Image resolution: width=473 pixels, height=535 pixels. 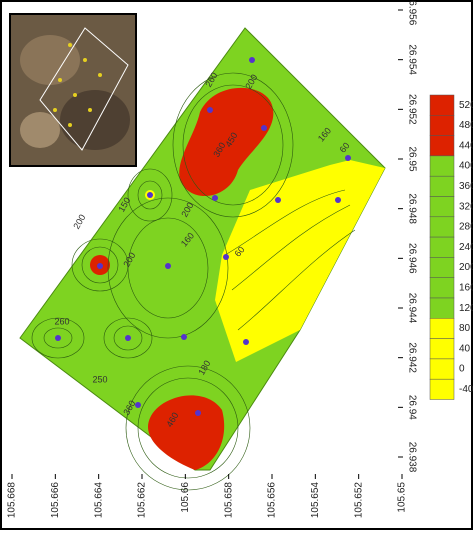 What do you see at coordinates (272, 500) in the screenshot?
I see `x-tick-label: 105.656` at bounding box center [272, 500].